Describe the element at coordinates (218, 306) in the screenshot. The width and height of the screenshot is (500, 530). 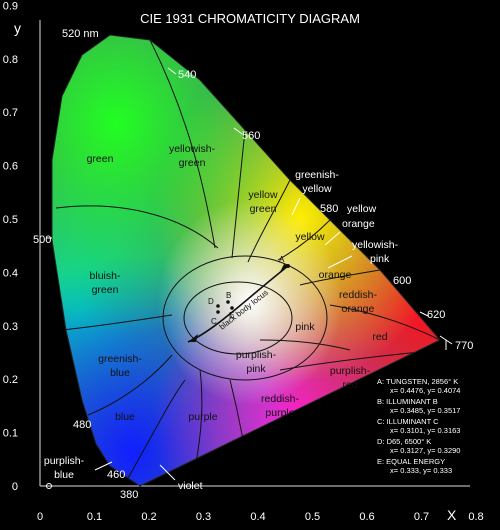
I see `point-d-marker` at that location.